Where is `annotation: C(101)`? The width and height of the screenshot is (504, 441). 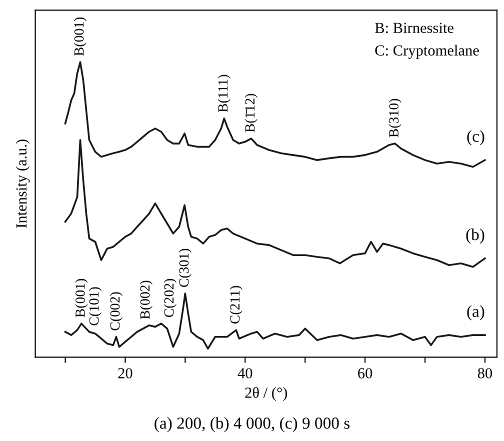
annotation: C(101) is located at coordinates (95, 306).